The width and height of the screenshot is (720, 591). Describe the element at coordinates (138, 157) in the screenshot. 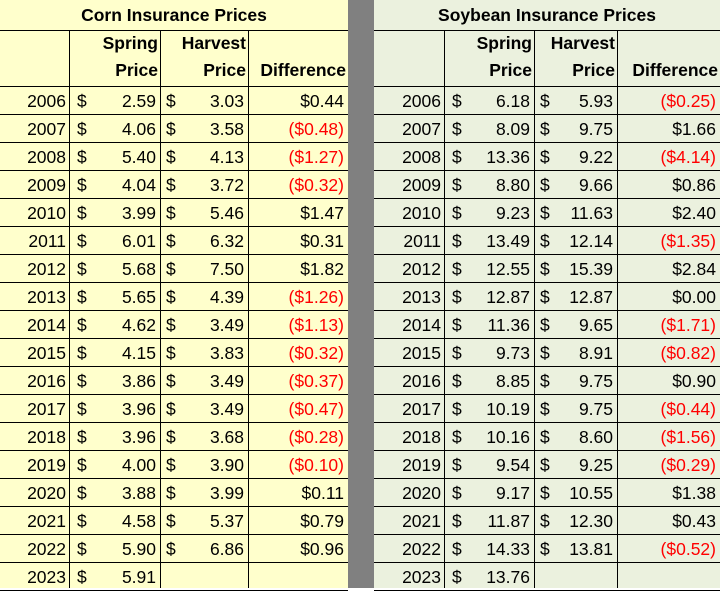

I see `spring-price-cell: 5.40` at that location.